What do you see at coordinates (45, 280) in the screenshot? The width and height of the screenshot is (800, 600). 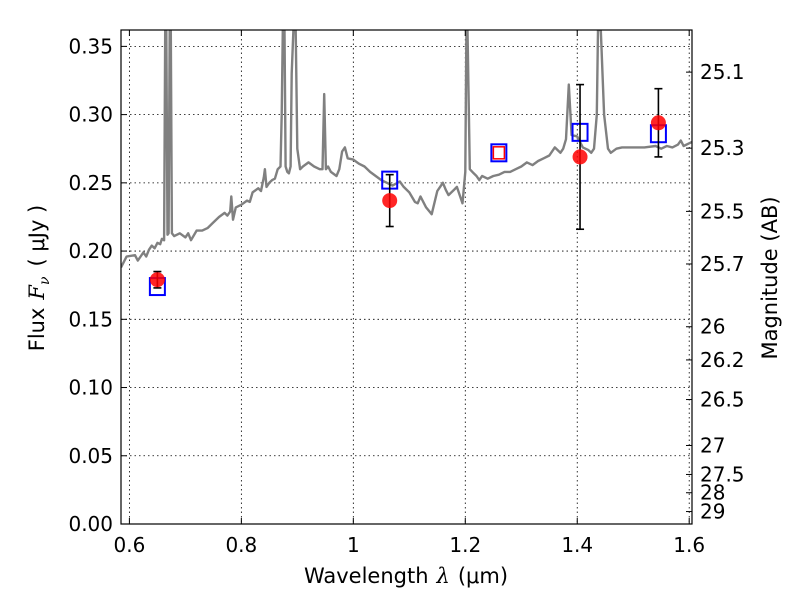 I see `y-axis-subscript: ν` at bounding box center [45, 280].